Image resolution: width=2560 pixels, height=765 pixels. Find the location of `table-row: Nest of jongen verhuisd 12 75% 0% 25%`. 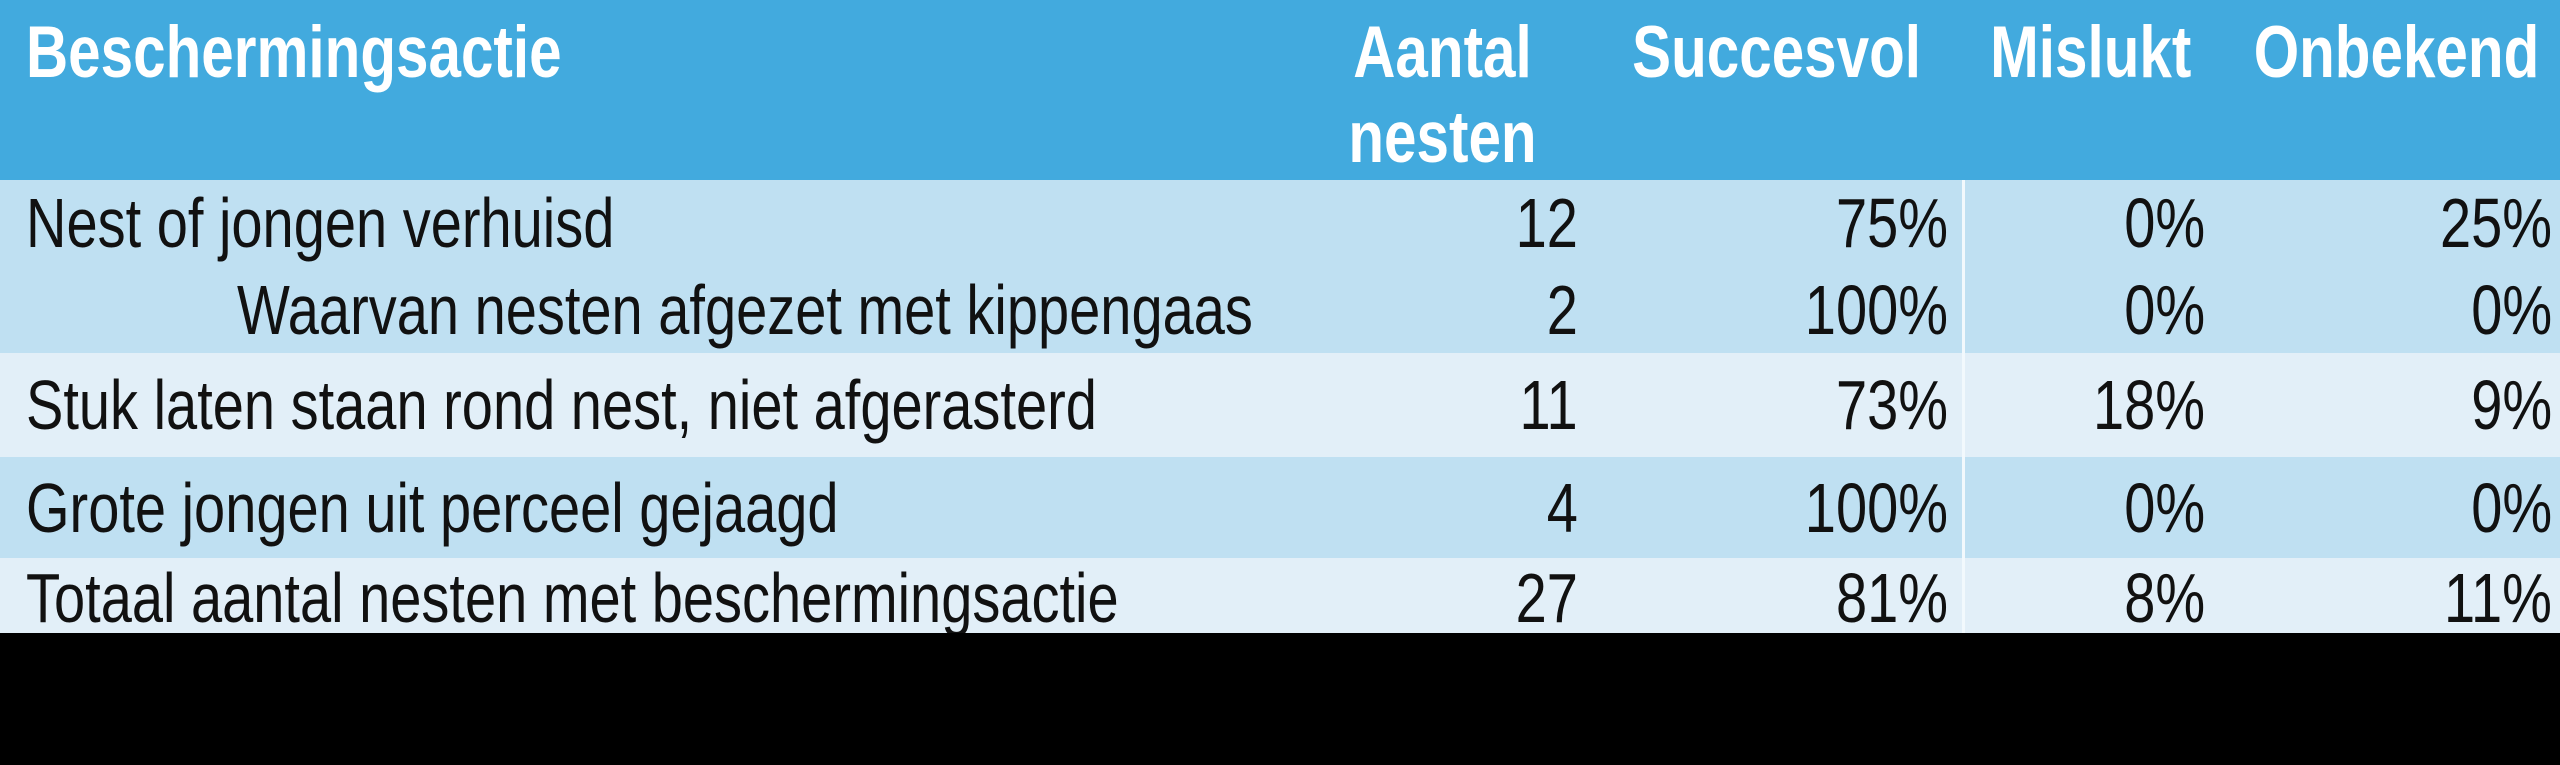

table-row: Nest of jongen verhuisd 12 75% 0% 25% is located at coordinates (1280, 223).